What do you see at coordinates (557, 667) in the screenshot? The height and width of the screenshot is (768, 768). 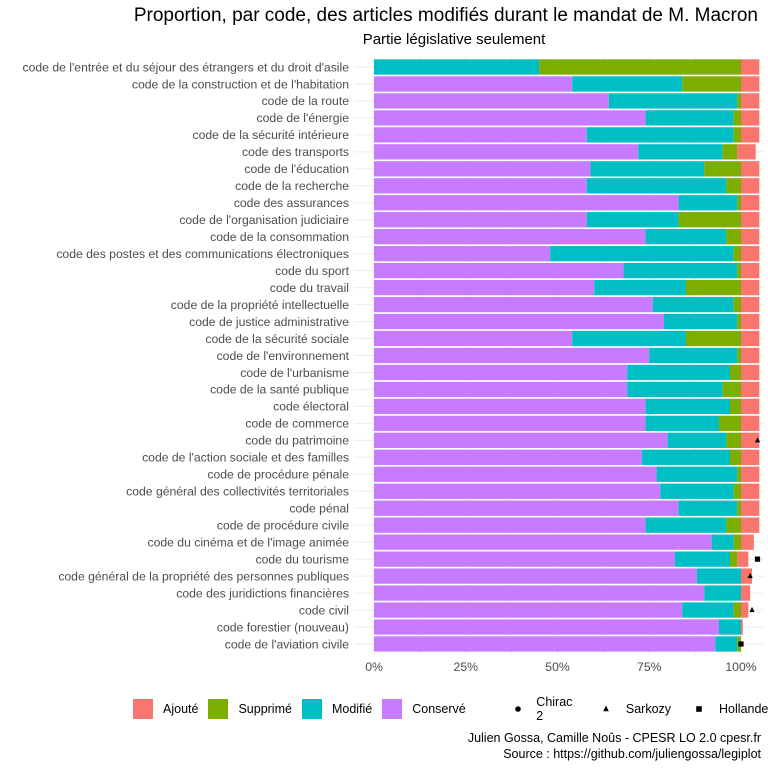 I see `x-tick-label: 50%` at bounding box center [557, 667].